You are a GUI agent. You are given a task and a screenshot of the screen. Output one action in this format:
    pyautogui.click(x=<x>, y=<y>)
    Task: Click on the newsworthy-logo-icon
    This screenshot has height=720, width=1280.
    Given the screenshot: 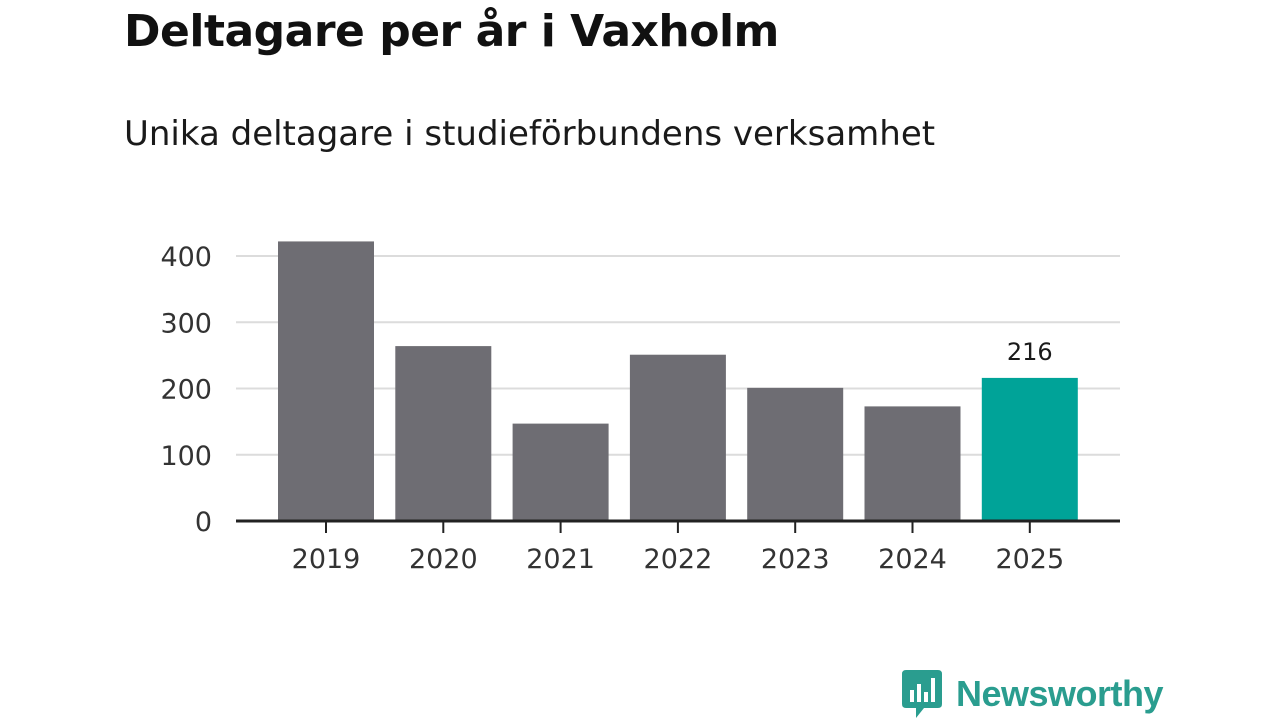 What is the action you would take?
    pyautogui.click(x=922, y=694)
    